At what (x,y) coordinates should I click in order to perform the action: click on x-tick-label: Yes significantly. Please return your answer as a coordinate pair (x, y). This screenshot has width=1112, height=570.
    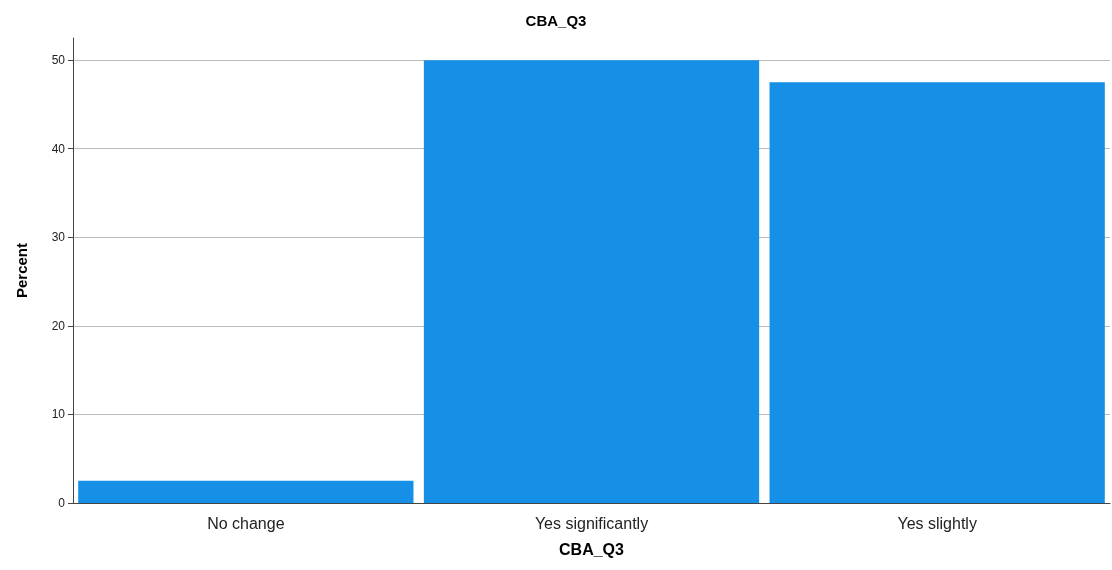
    Looking at the image, I should click on (591, 523).